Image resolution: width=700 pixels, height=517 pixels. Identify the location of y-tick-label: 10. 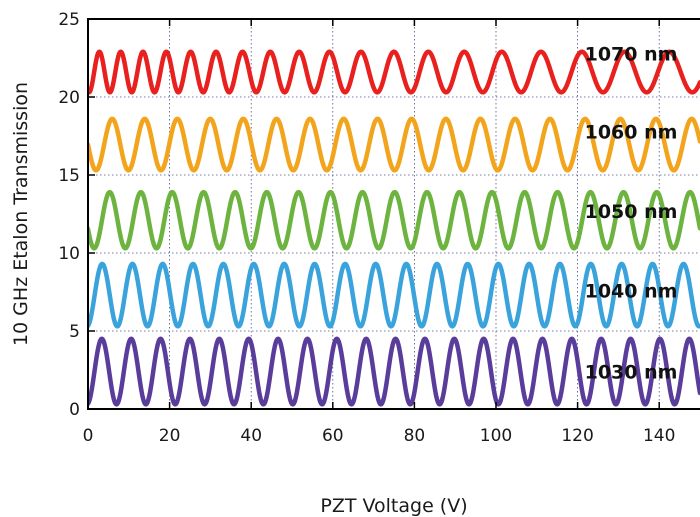
(69, 254).